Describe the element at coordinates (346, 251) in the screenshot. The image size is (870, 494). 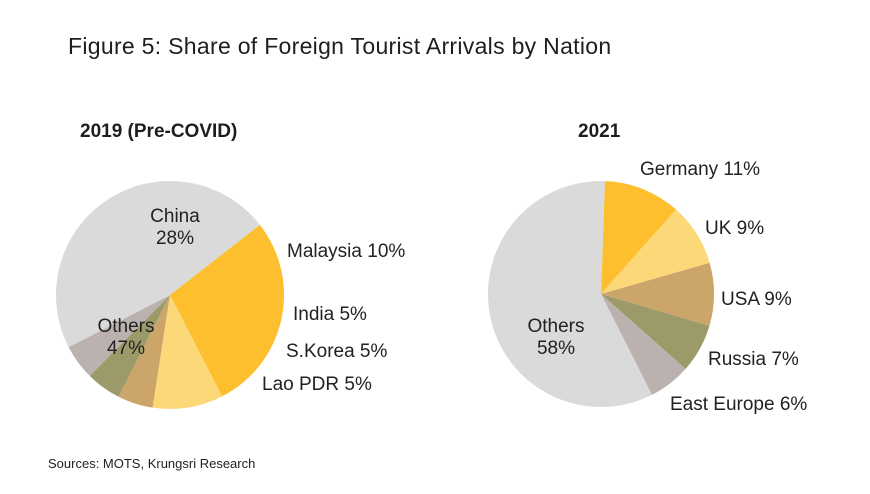
I see `slice-label-malaysia-0: Malaysia 10%` at that location.